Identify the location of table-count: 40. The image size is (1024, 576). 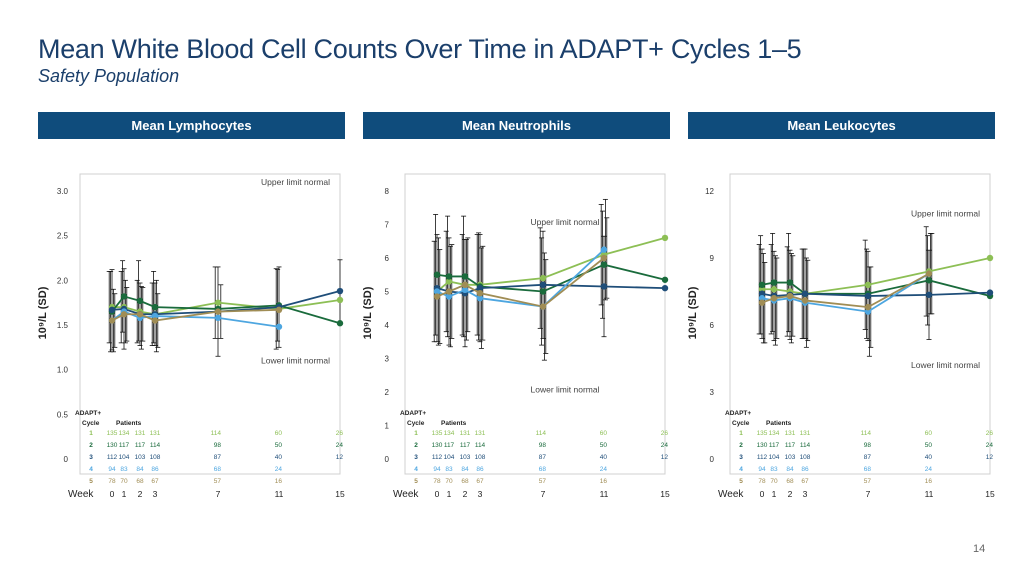
(604, 457).